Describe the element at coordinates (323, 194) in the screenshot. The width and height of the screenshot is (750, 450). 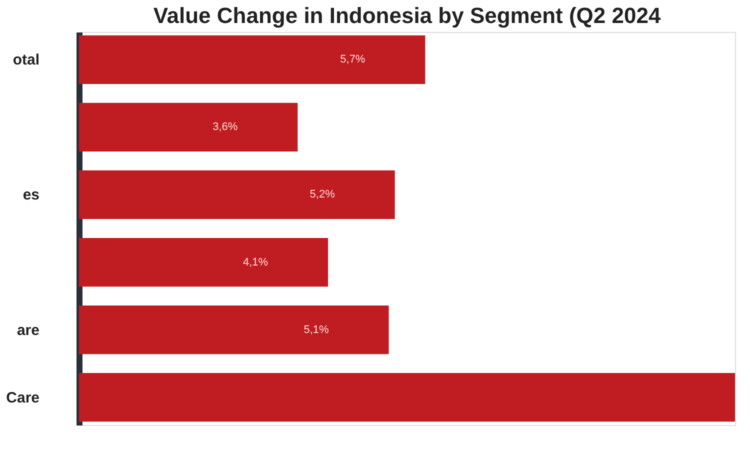
I see `data-label: 5,2%` at that location.